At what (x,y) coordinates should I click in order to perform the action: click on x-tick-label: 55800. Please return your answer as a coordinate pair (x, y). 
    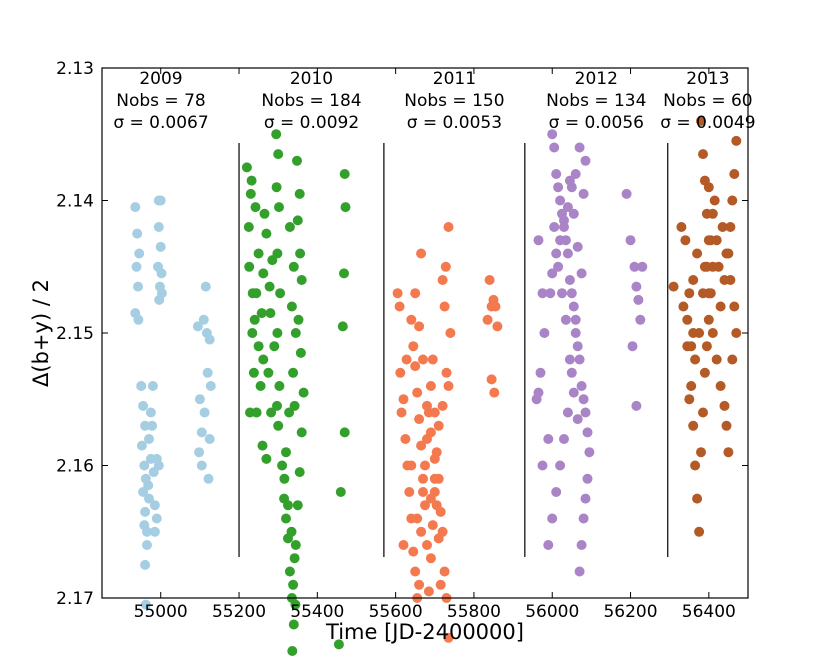
    Looking at the image, I should click on (474, 612).